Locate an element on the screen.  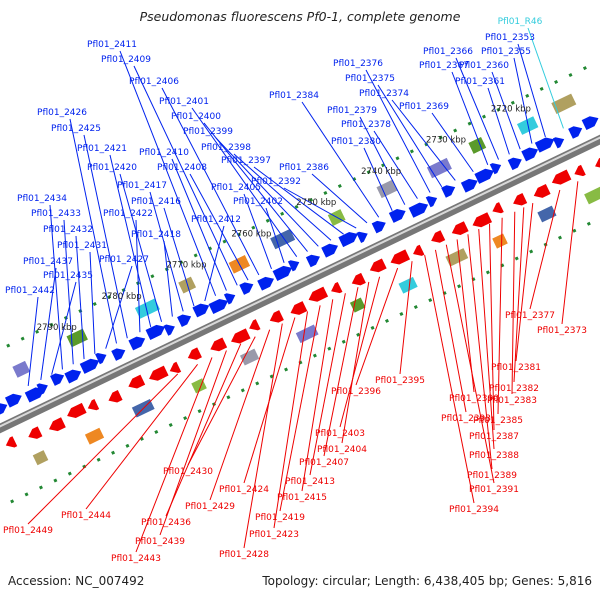
gene-label-top: Pfl01_2398 is located at coordinates (226, 148).